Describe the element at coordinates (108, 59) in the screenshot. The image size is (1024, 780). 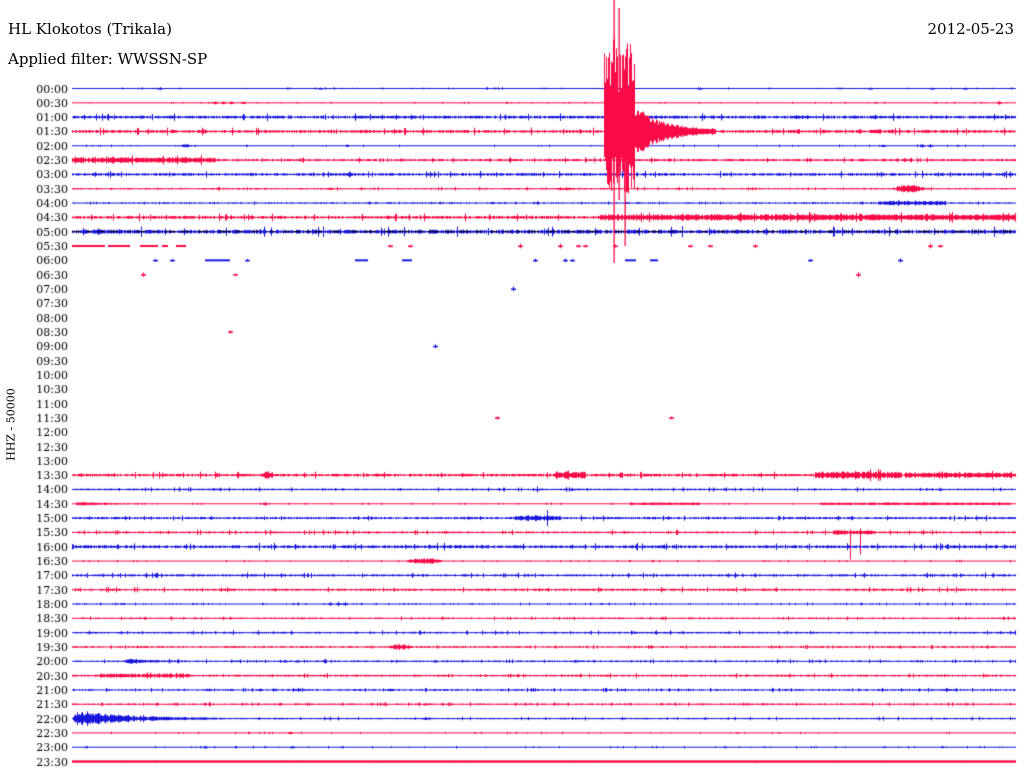
I see `applied-filter-label: Applied filter: WWSSN-SP` at that location.